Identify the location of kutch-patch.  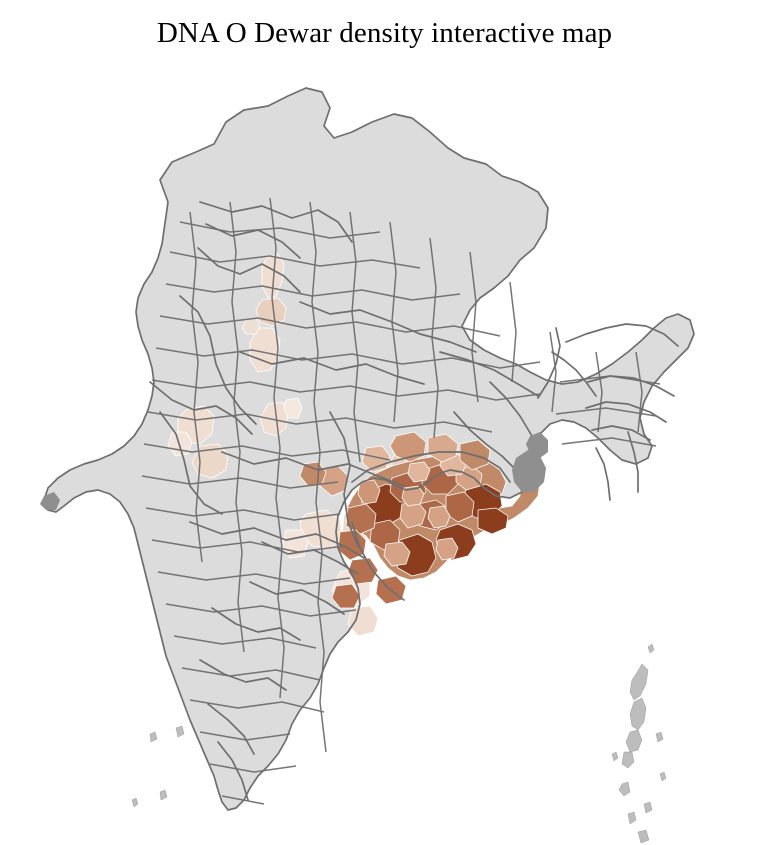
(50, 501).